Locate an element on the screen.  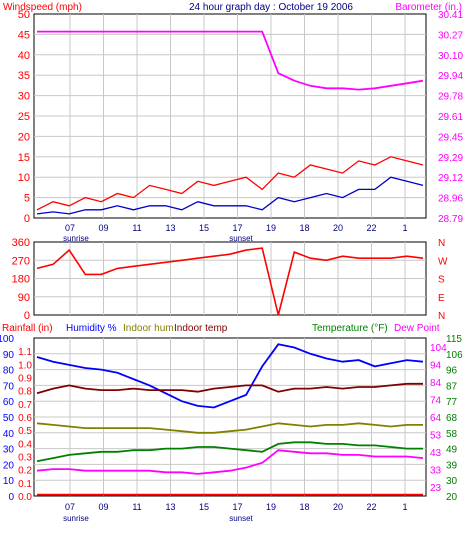
rain-tick: 0.0 is located at coordinates (25, 497).